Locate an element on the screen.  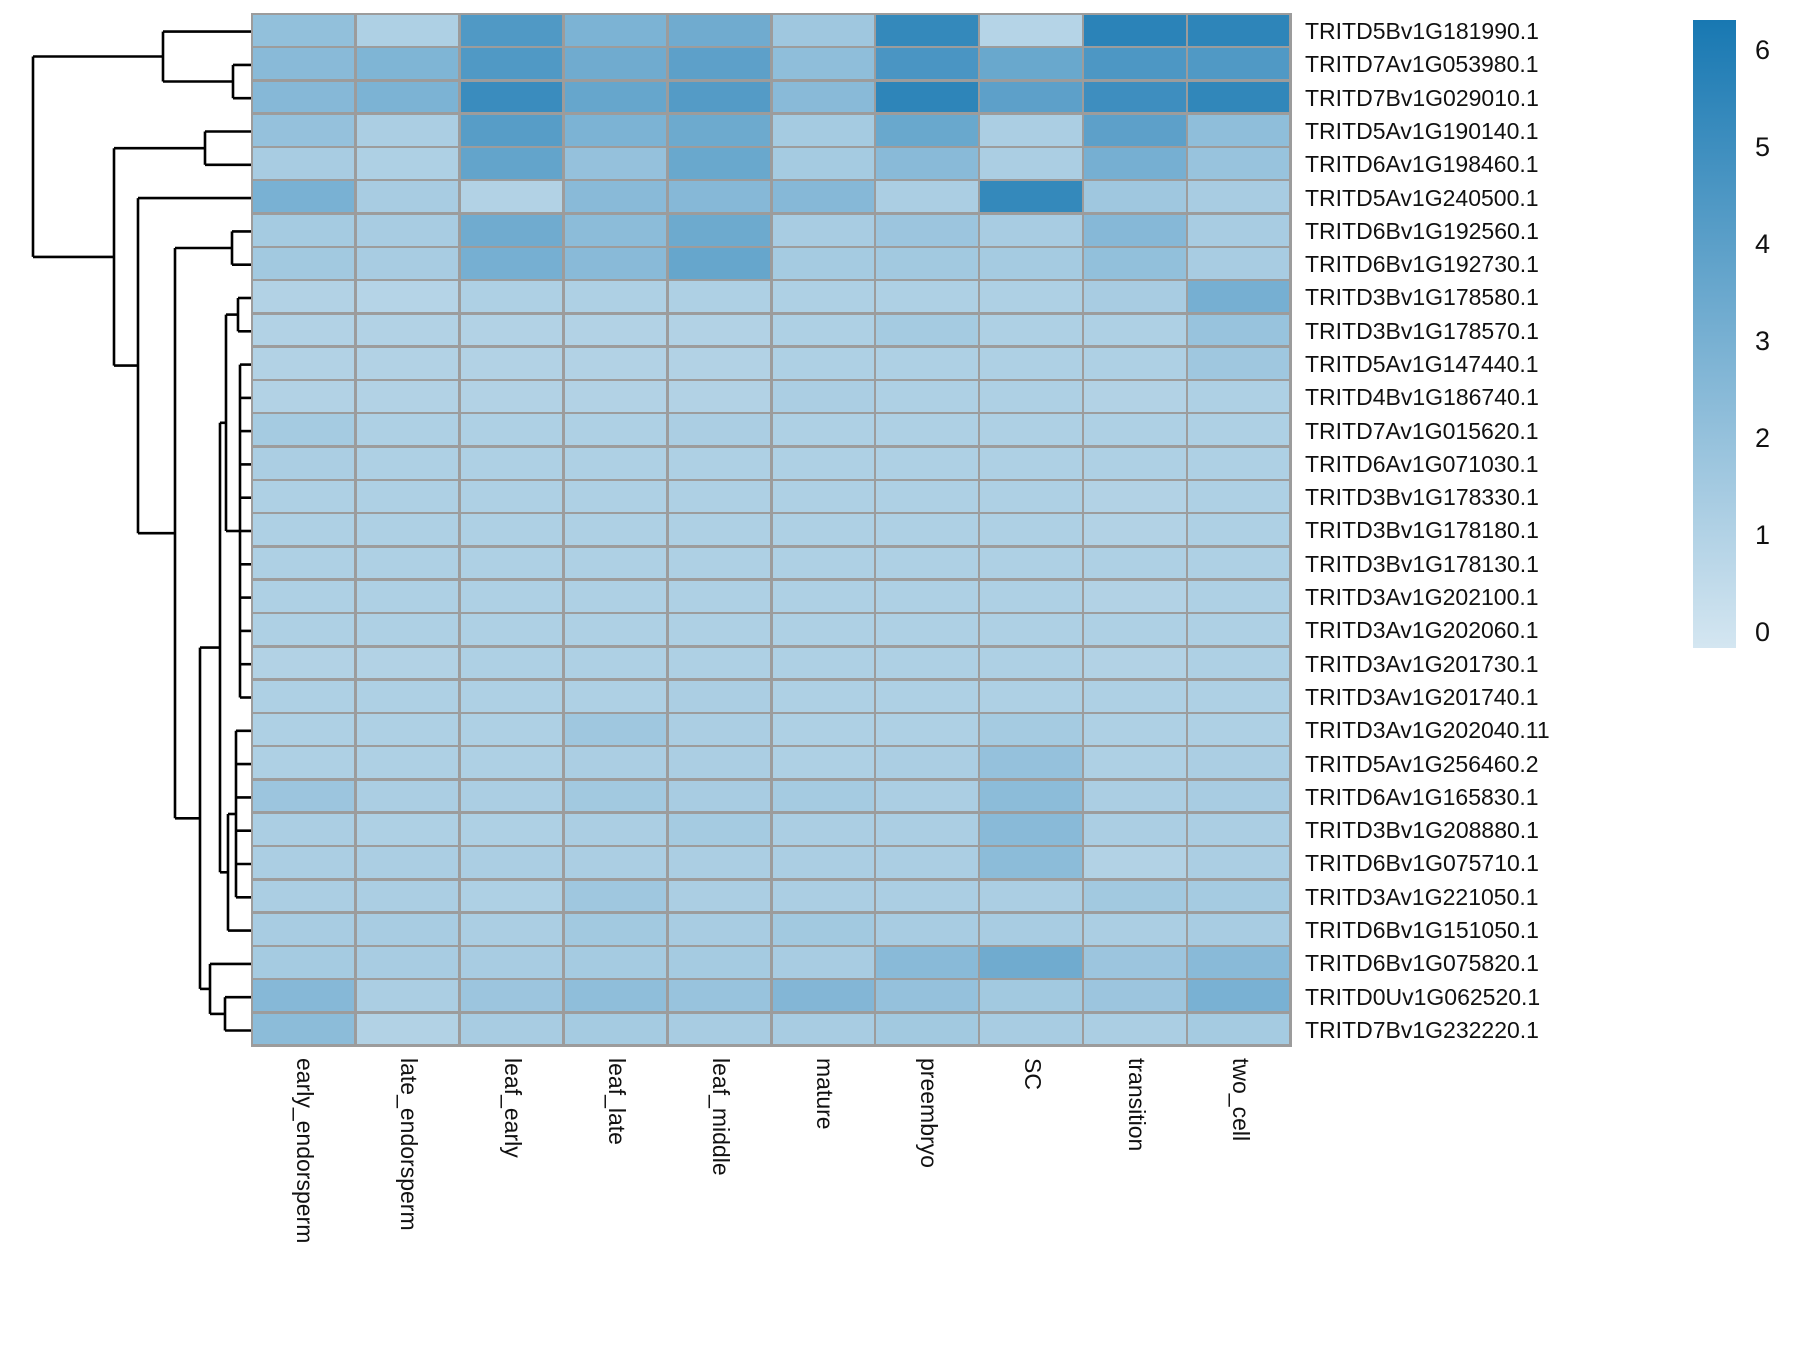
row-label: TRITD7Bv1G029010.1 is located at coordinates (1422, 97).